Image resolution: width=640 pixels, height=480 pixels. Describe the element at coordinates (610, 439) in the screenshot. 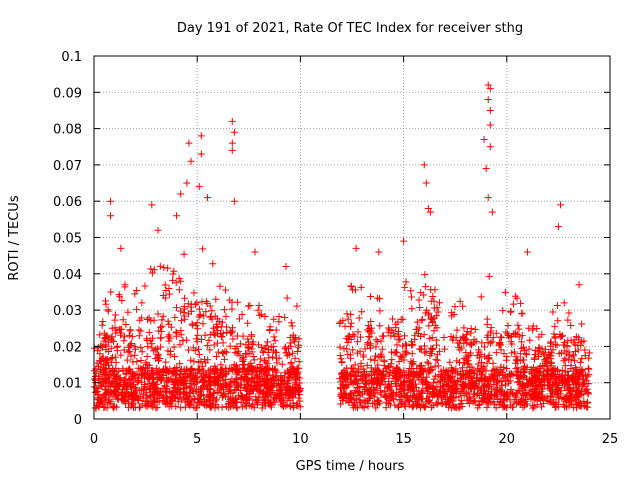

I see `x-tick-label: 25` at that location.